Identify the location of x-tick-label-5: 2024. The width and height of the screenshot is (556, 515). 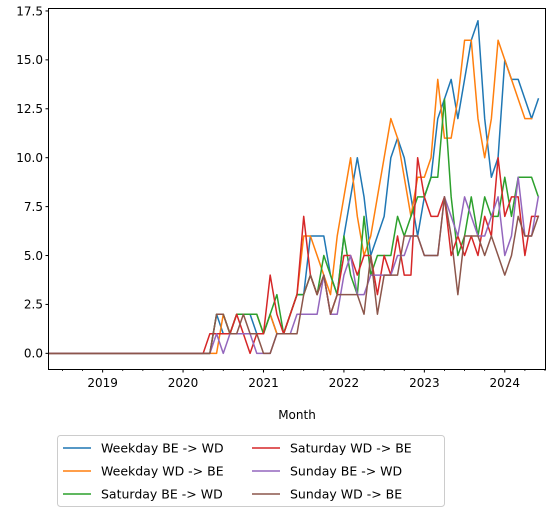
(505, 383).